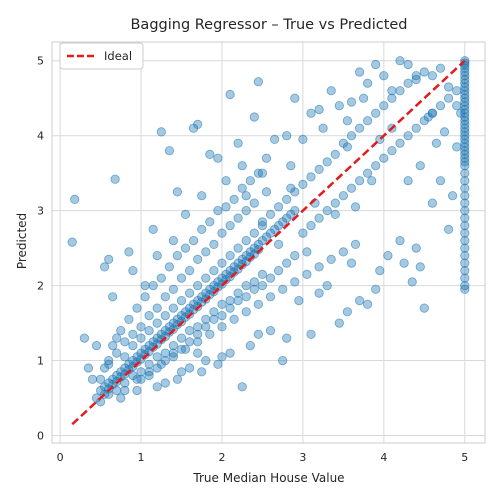 The image size is (500, 500). What do you see at coordinates (40, 211) in the screenshot?
I see `y-tick-label: 3` at bounding box center [40, 211].